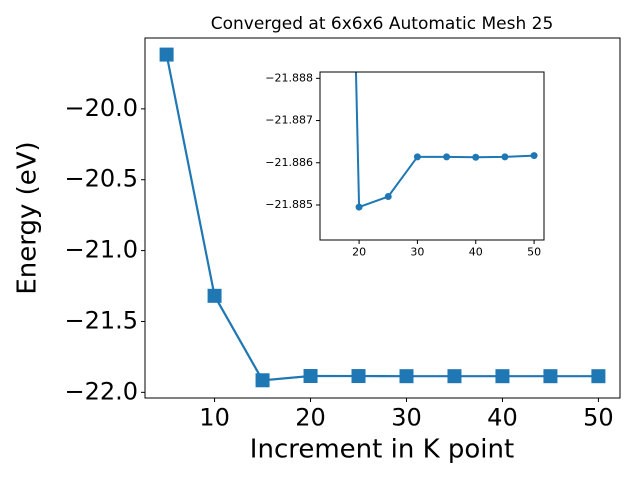 This screenshot has width=640, height=480. I want to click on axes-frame, so click(432, 156).